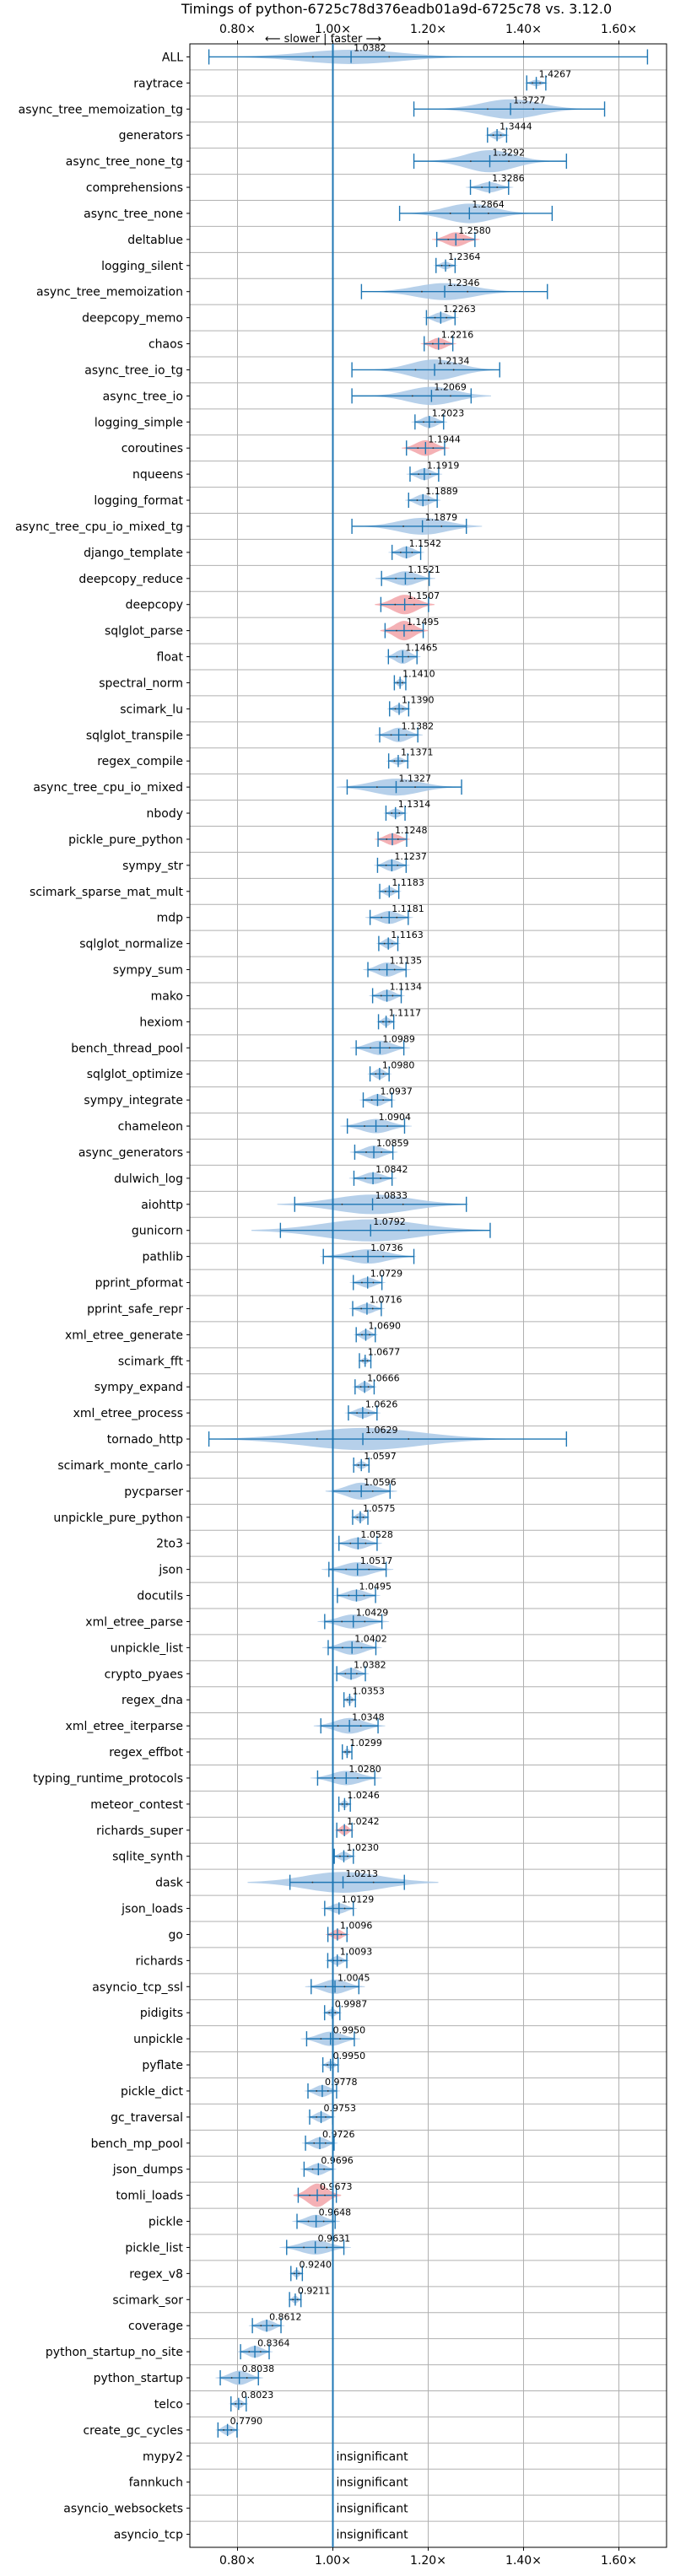  Describe the element at coordinates (144, 1674) in the screenshot. I see `benchmark-label: crypto_pyaes` at that location.